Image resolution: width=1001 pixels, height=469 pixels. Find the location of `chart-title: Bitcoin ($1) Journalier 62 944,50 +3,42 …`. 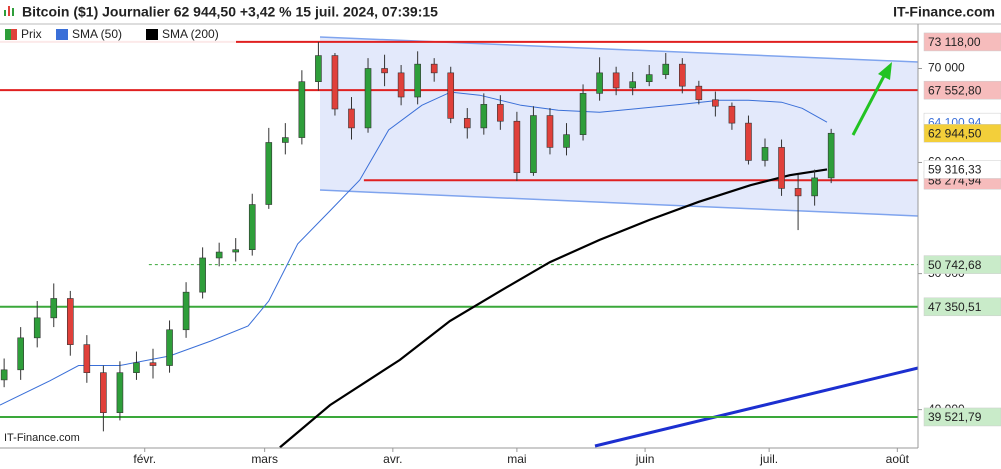

chart-title: Bitcoin ($1) Journalier 62 944,50 +3,42 … is located at coordinates (230, 12).